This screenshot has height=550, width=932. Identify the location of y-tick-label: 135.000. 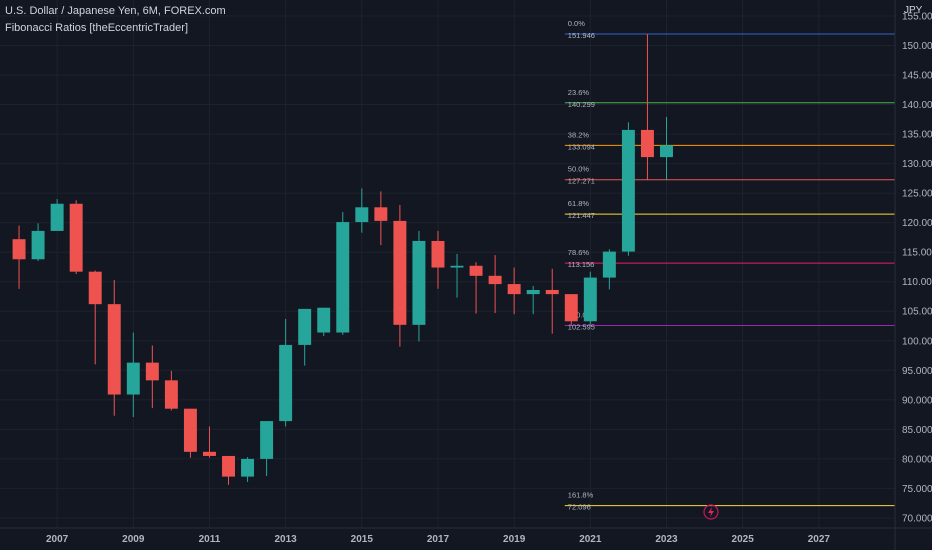
(917, 135).